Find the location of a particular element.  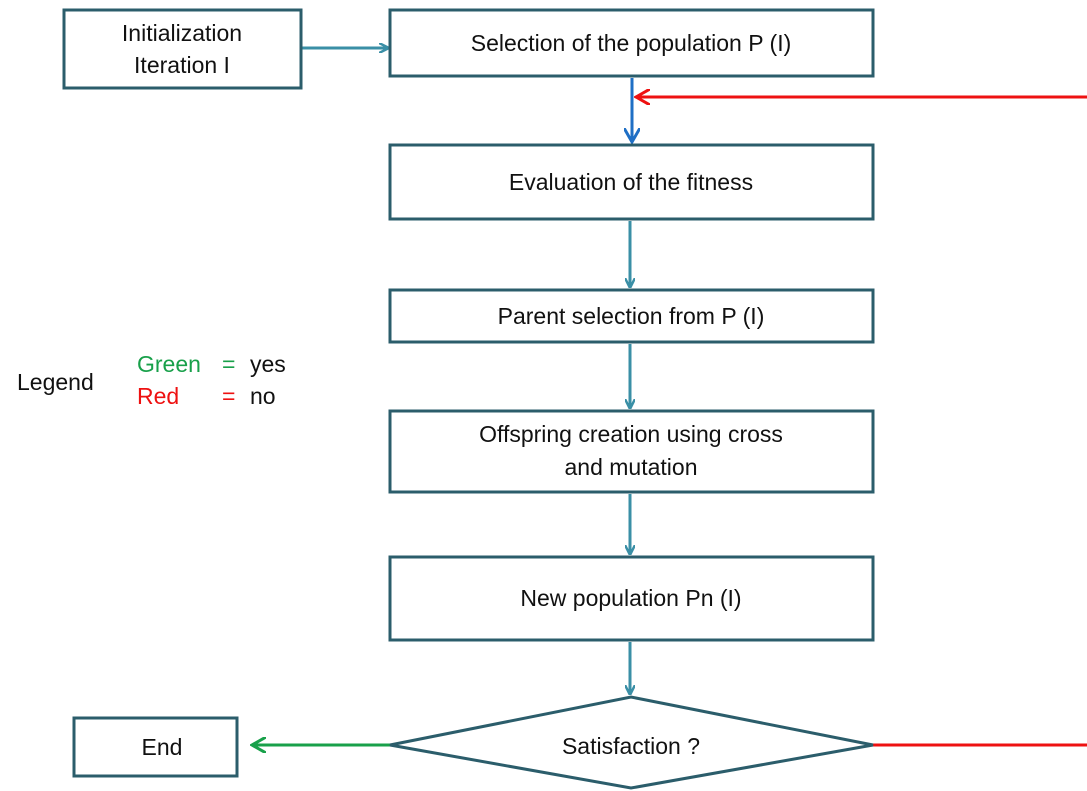

legend-label: Green is located at coordinates (169, 364).